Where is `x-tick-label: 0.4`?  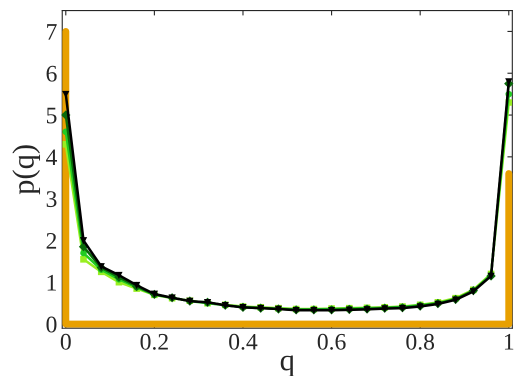
x-tick-label: 0.4 is located at coordinates (243, 342).